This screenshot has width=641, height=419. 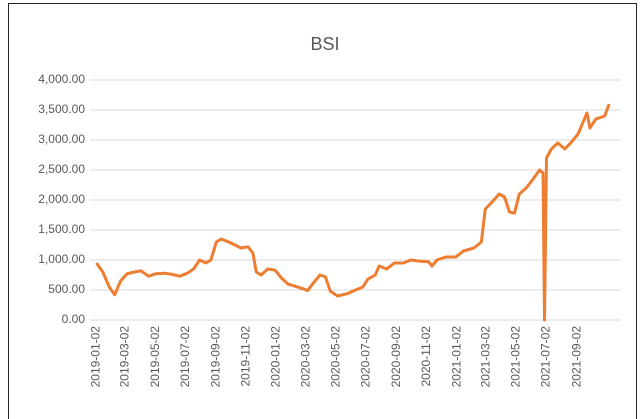 I want to click on x-tick-label: 2019-11-02, so click(x=246, y=356).